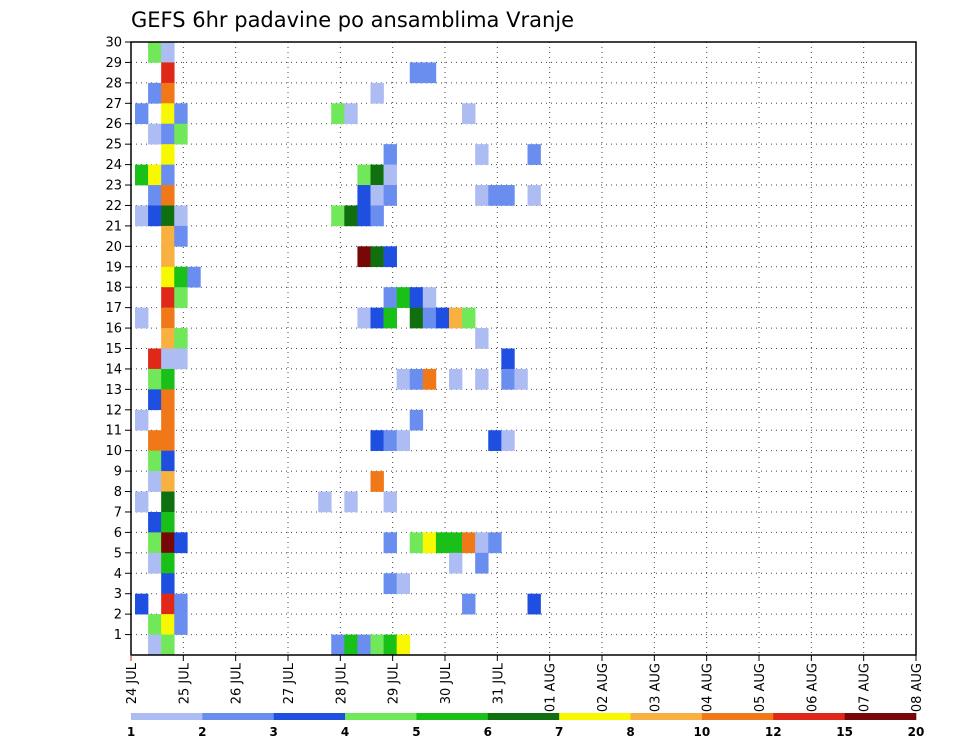 Image resolution: width=960 pixels, height=742 pixels. What do you see at coordinates (702, 732) in the screenshot?
I see `legend-label: 10` at bounding box center [702, 732].